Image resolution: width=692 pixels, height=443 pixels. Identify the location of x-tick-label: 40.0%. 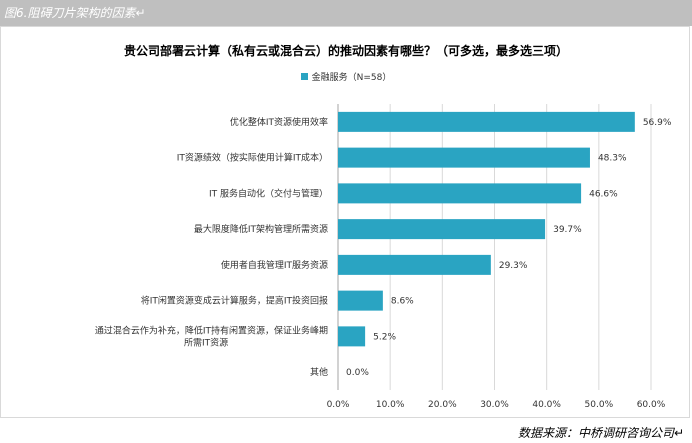
(546, 405).